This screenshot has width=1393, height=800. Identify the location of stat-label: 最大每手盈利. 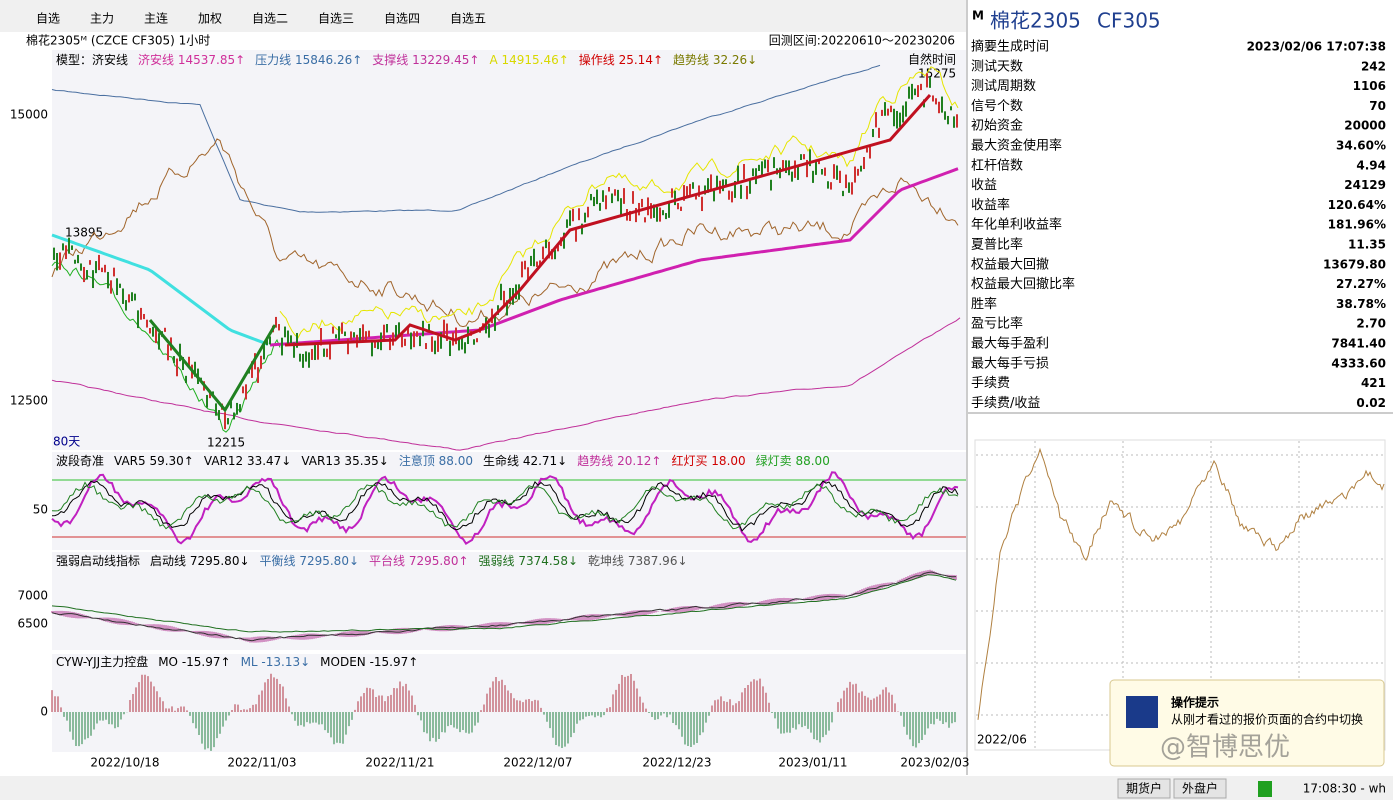
(1010, 344).